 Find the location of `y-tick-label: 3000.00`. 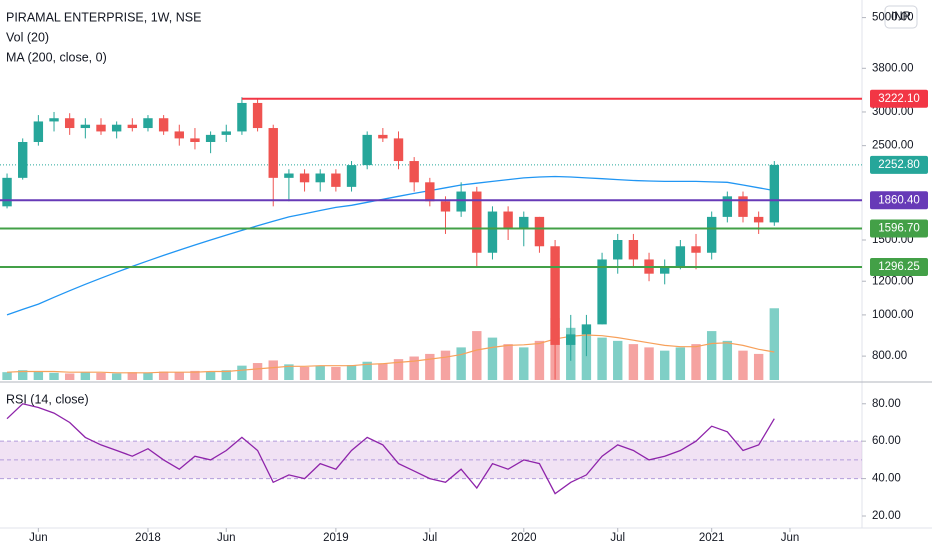

y-tick-label: 3000.00 is located at coordinates (893, 112).